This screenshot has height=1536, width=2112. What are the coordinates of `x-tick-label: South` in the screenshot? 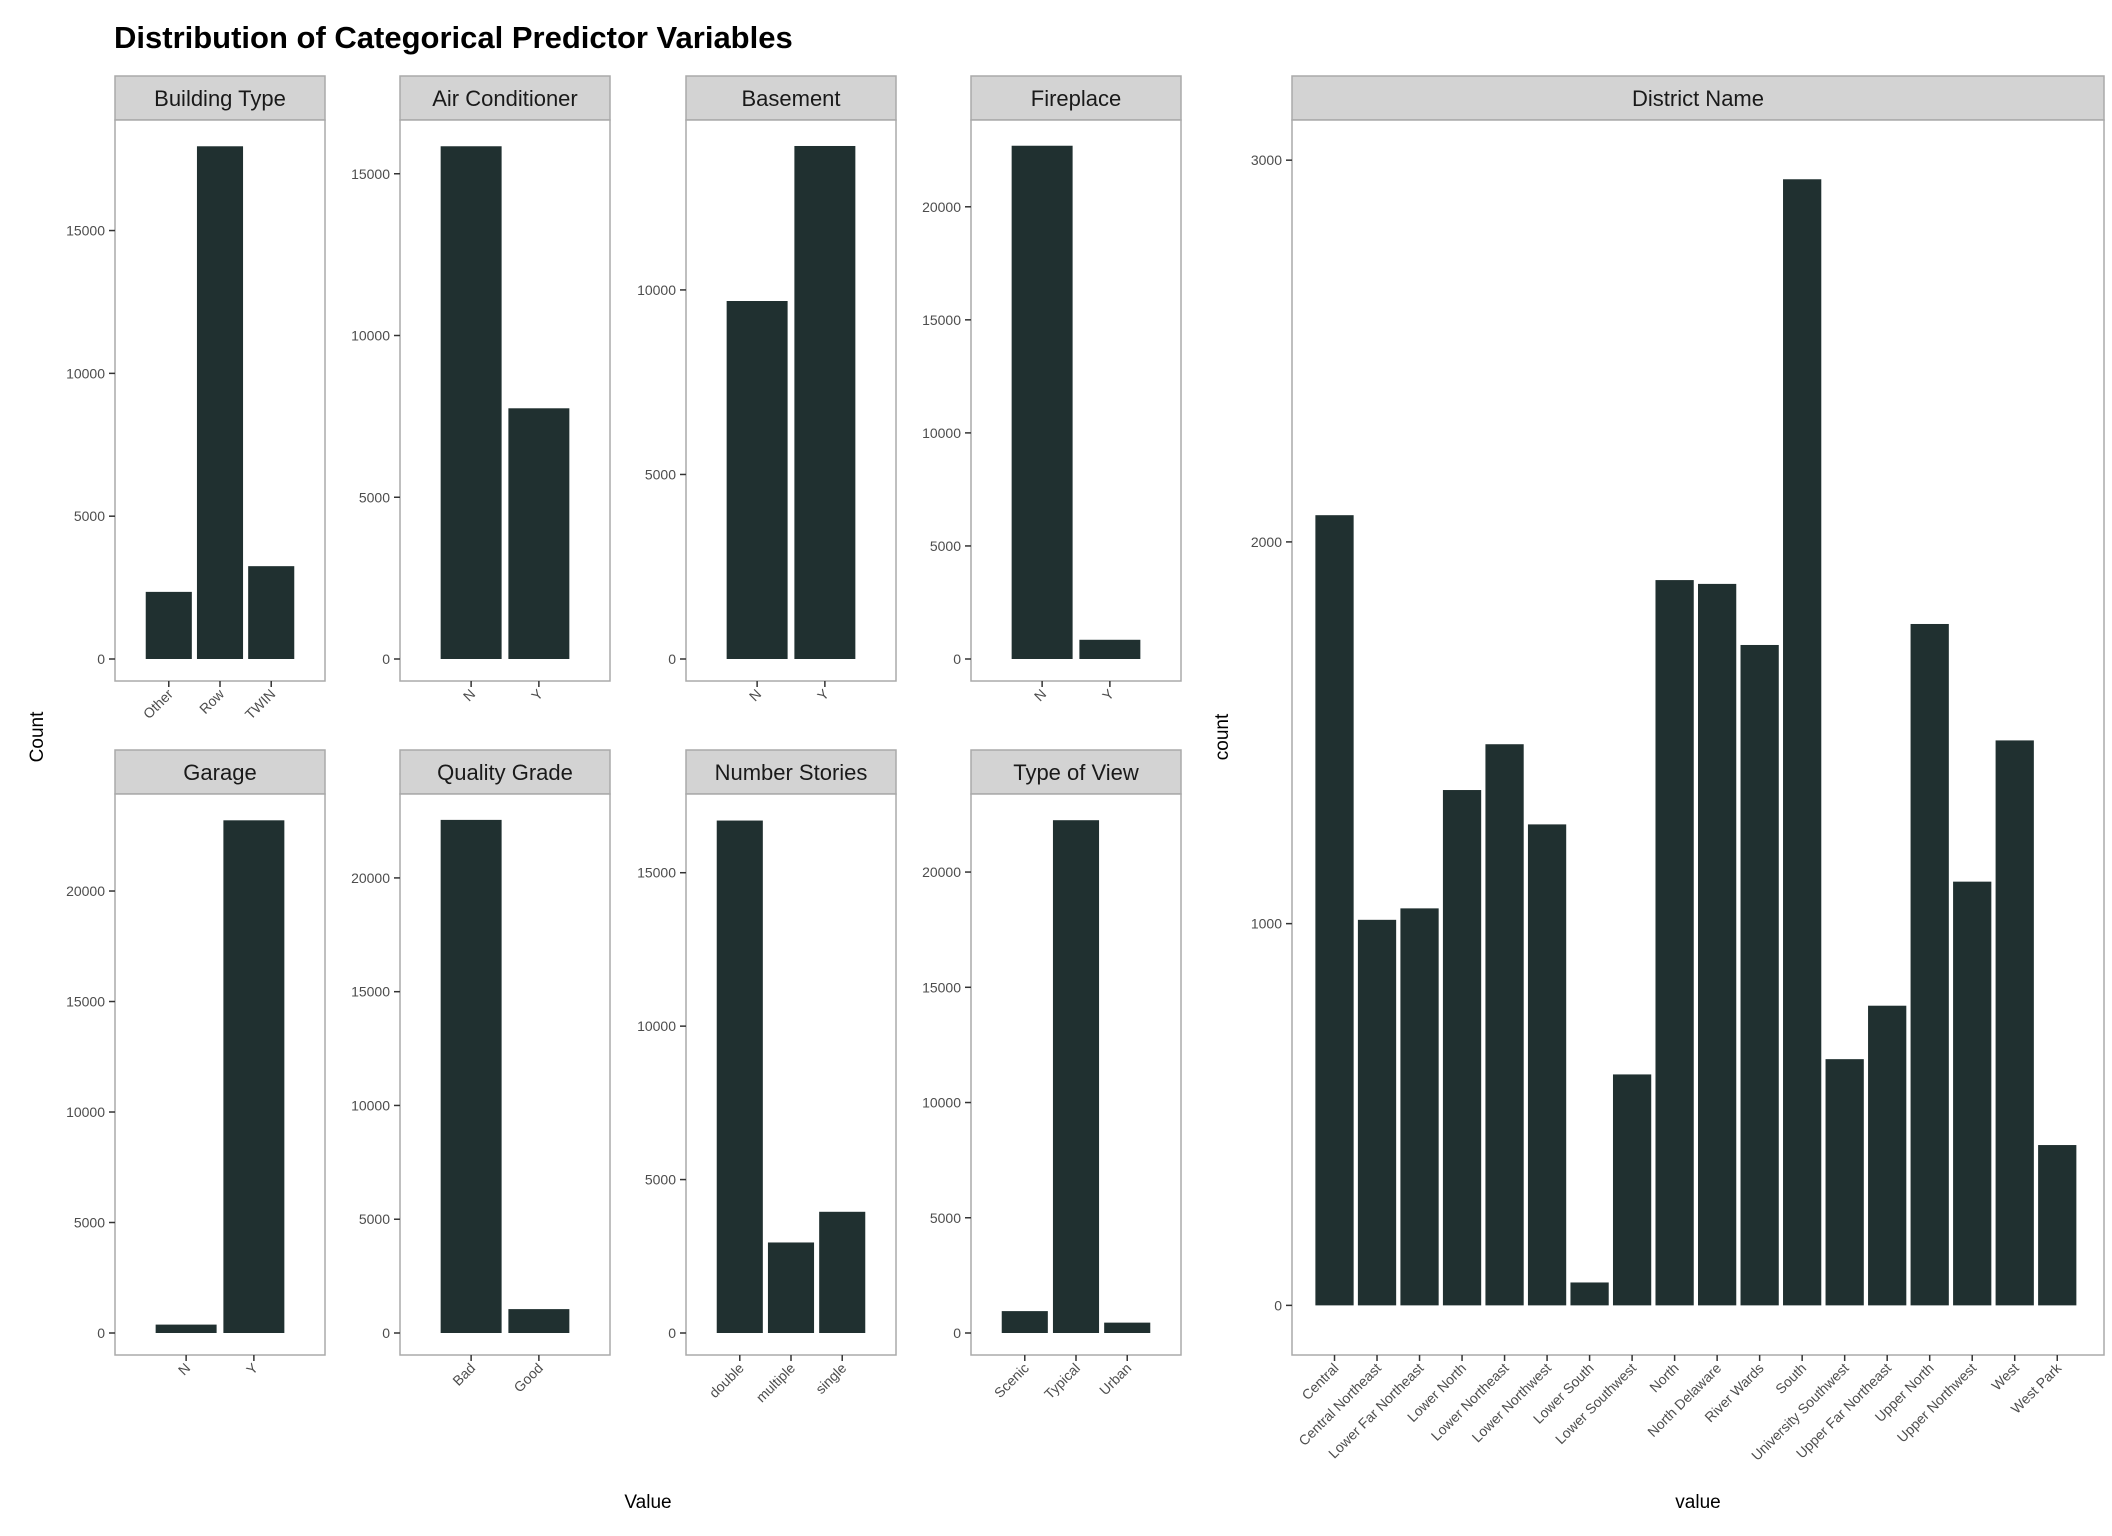 It's located at (1790, 1378).